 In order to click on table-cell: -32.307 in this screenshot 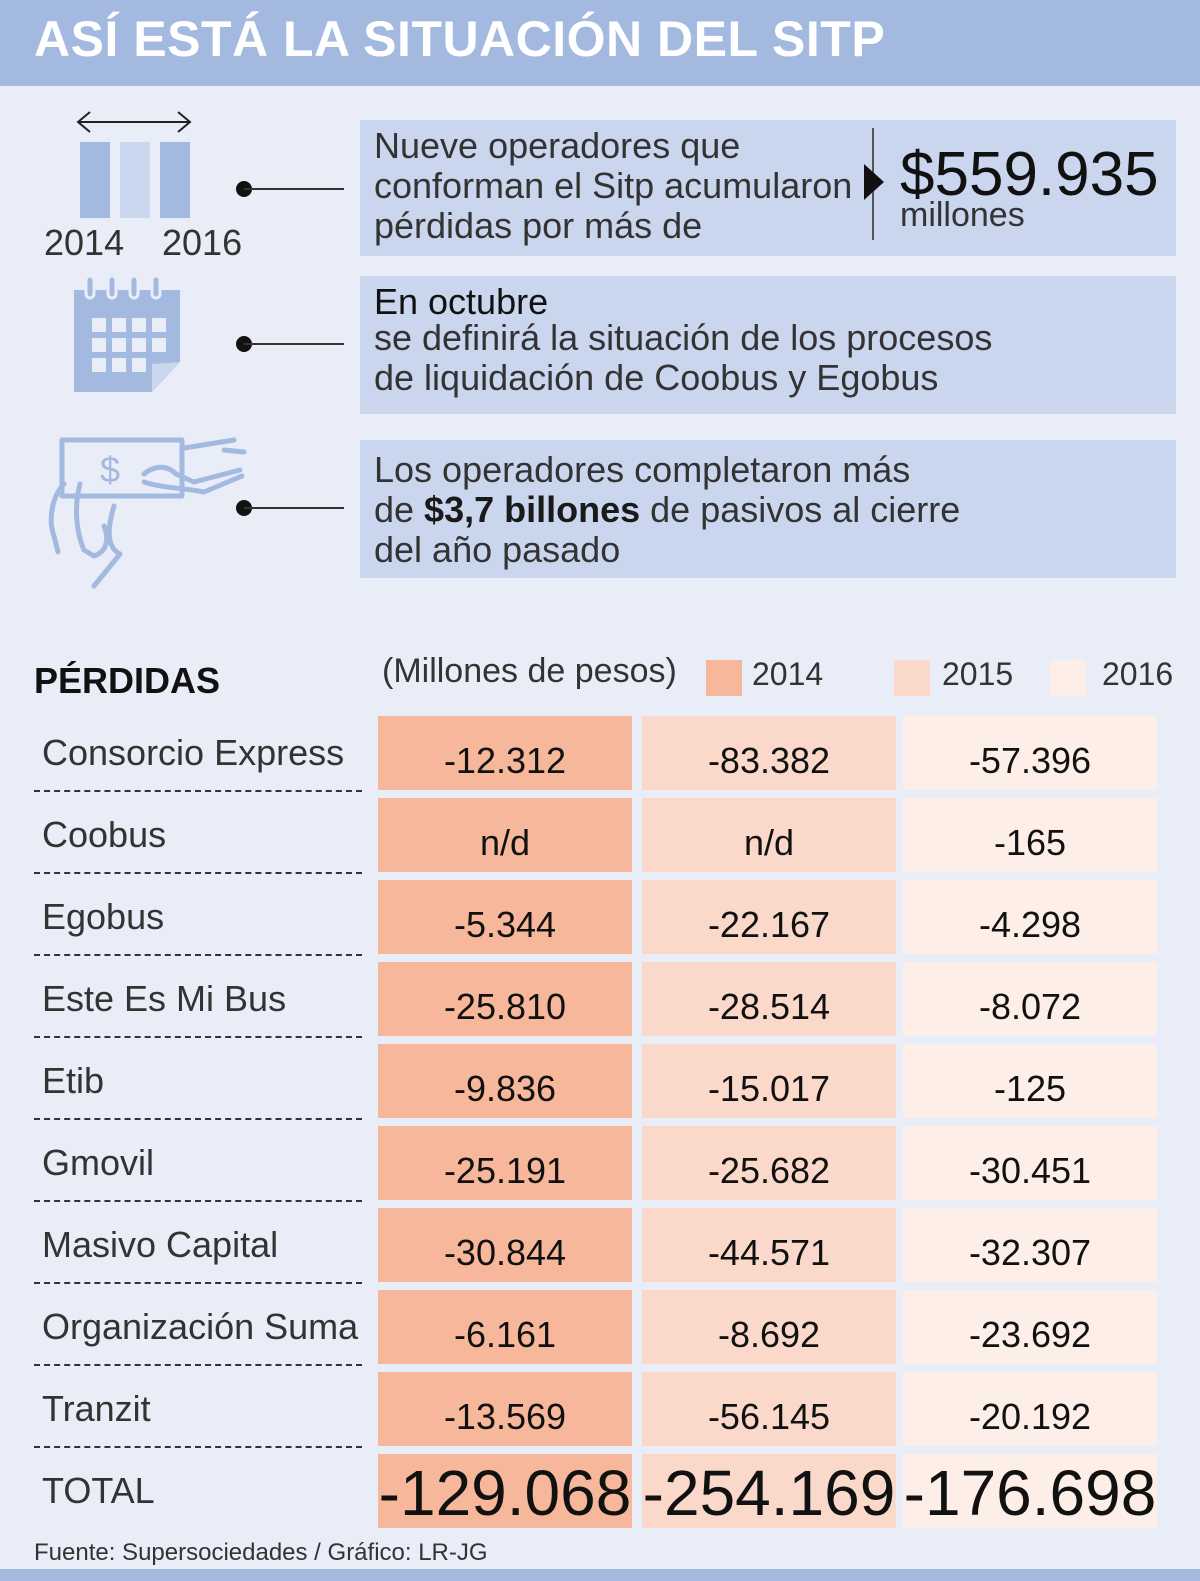, I will do `click(1030, 1245)`.